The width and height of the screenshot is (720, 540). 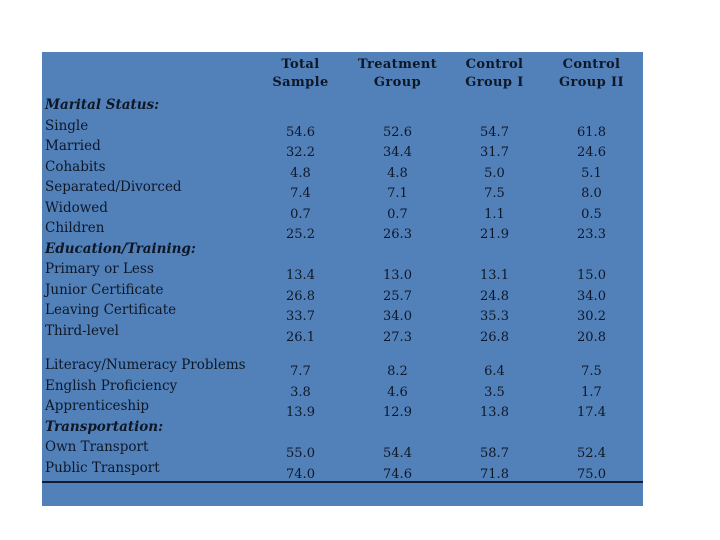 What do you see at coordinates (342, 482) in the screenshot?
I see `table-bottom-rule` at bounding box center [342, 482].